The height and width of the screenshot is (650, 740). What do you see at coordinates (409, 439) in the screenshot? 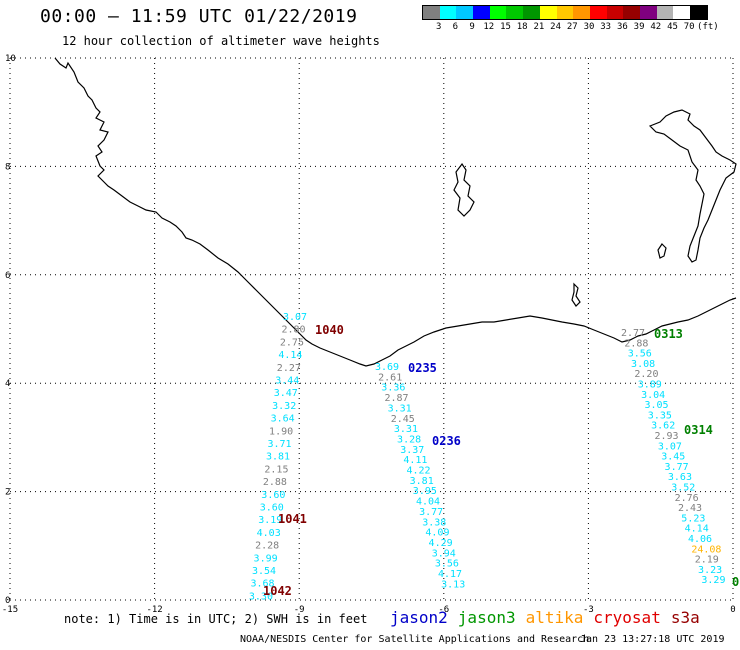
I see `wave-height-value: 3.28` at bounding box center [409, 439].